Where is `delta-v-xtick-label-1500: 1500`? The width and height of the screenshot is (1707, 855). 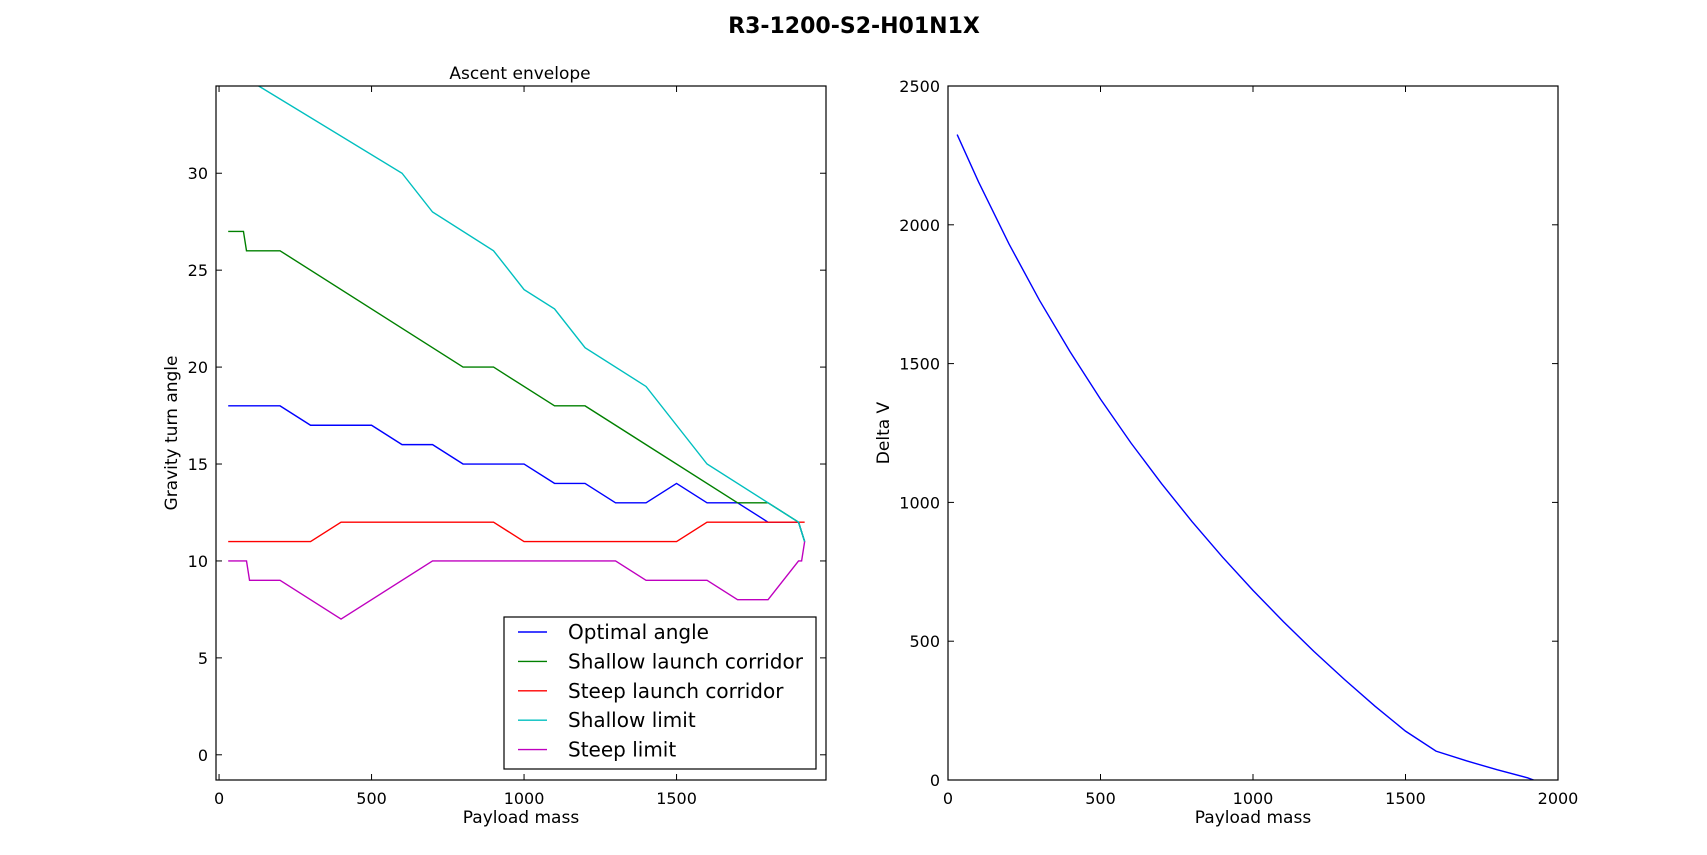 delta-v-xtick-label-1500: 1500 is located at coordinates (1405, 798).